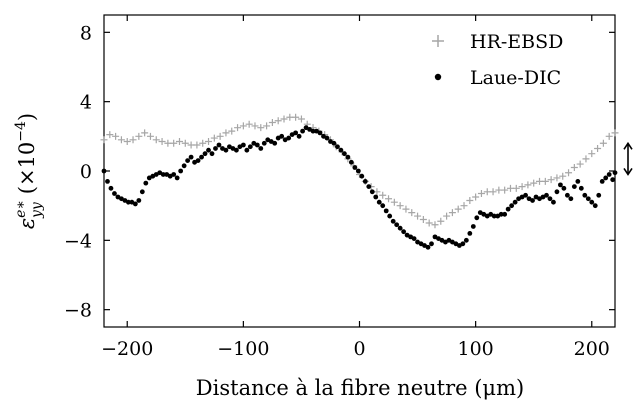  I want to click on y-axis-unit-close: ), so click(27, 117).